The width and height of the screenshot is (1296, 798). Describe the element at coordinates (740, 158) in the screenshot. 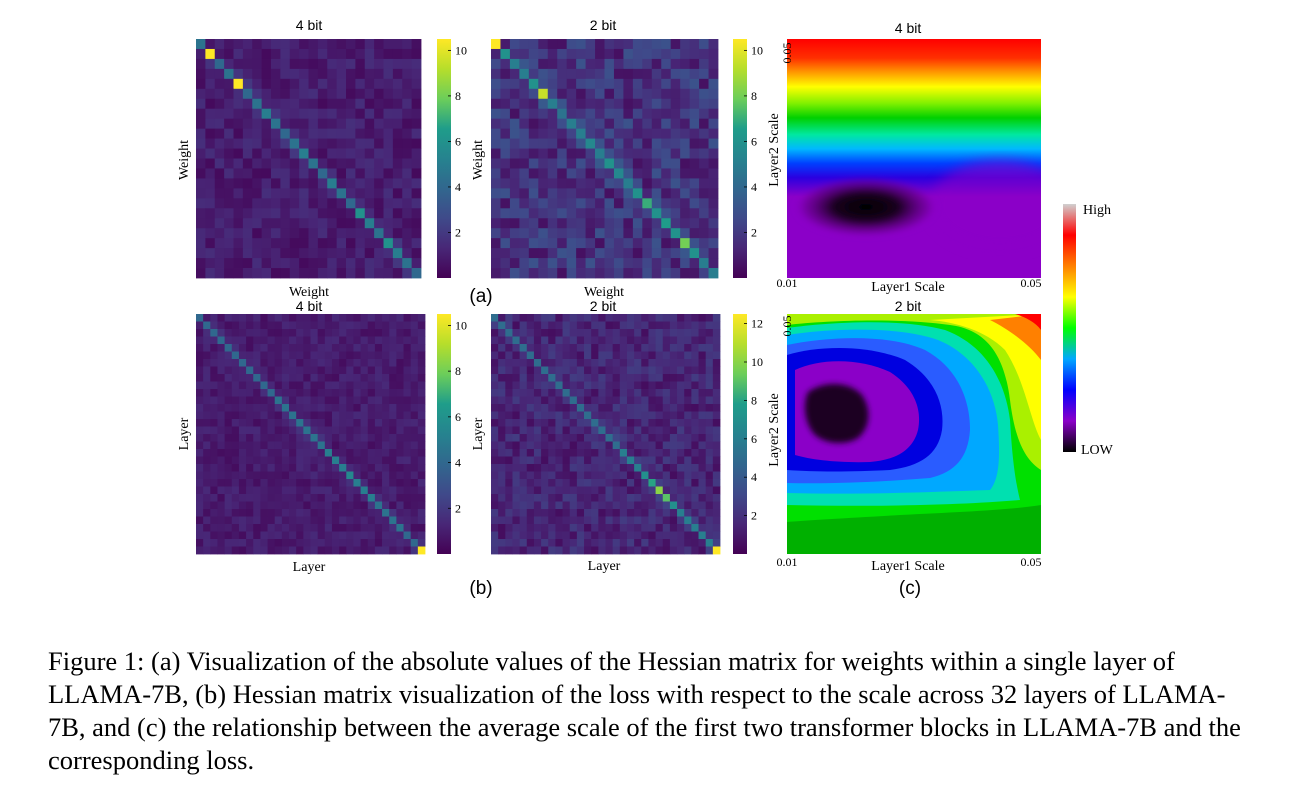

I see `colorbar` at that location.